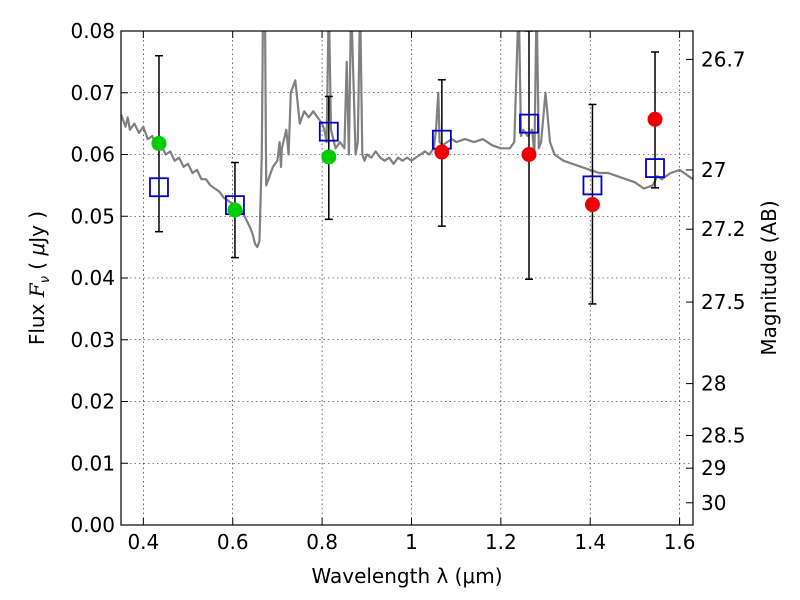  Describe the element at coordinates (92, 155) in the screenshot. I see `y-tick-label: 0.06` at that location.